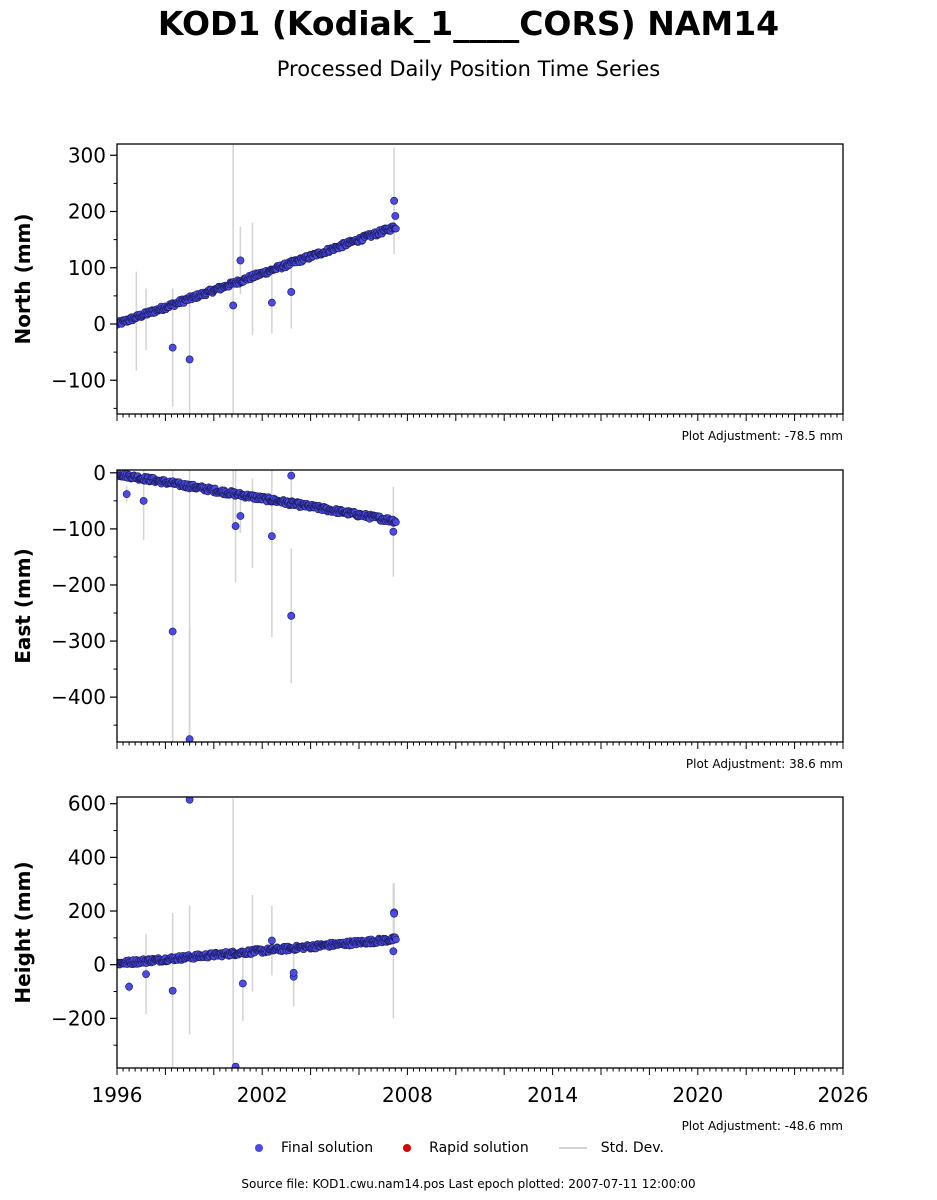  What do you see at coordinates (479, 1148) in the screenshot?
I see `legend-rapid-label: Rapid solution` at bounding box center [479, 1148].